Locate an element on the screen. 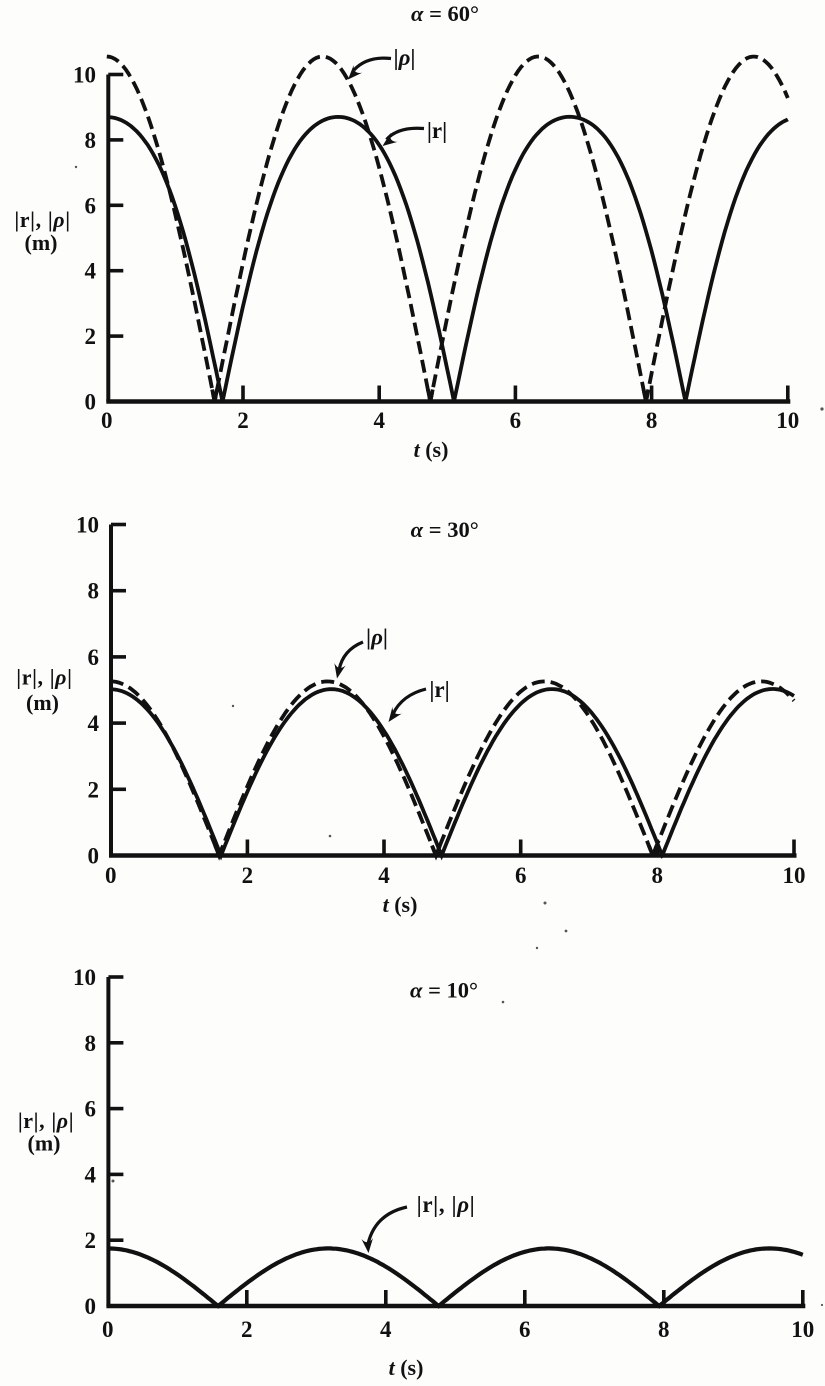  svg-text: α = 60° is located at coordinates (445, 13).